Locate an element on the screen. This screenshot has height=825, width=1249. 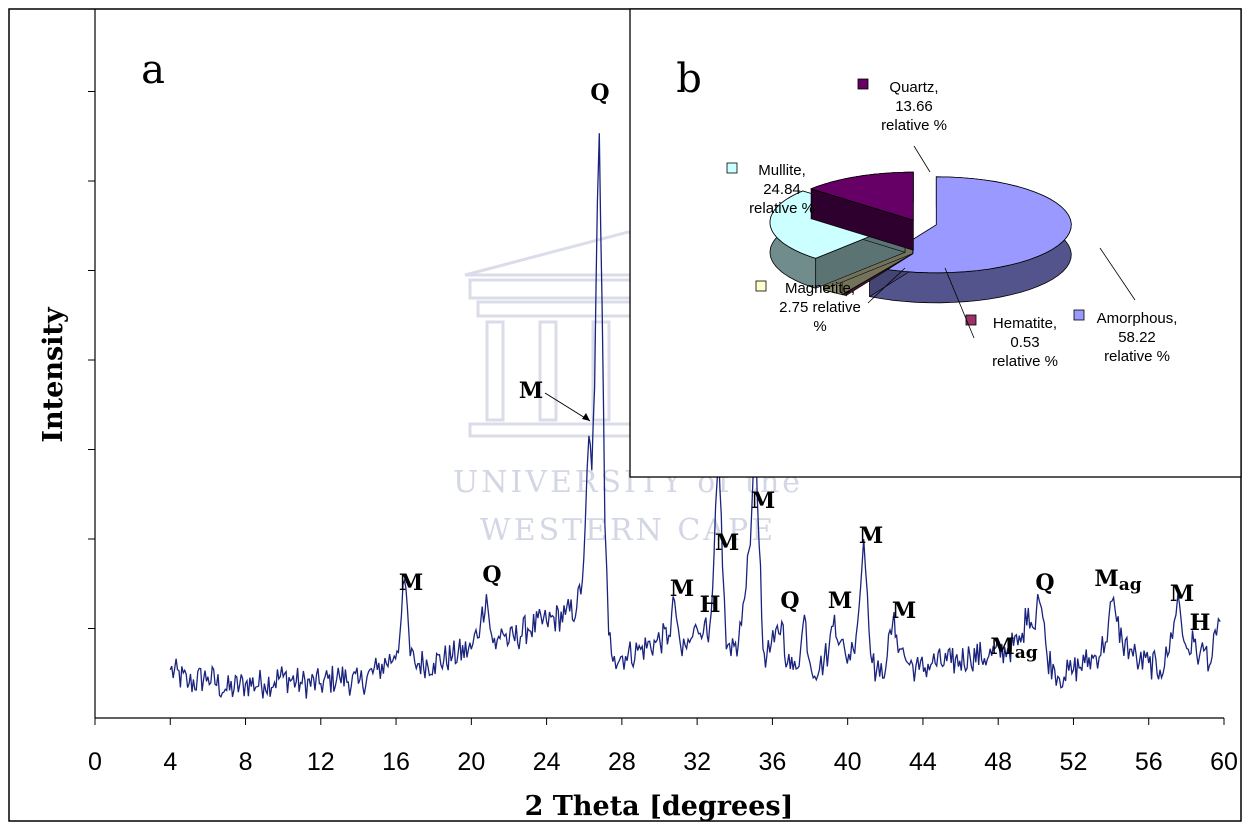
pie-label-line: Magnetite, is located at coordinates (820, 288).